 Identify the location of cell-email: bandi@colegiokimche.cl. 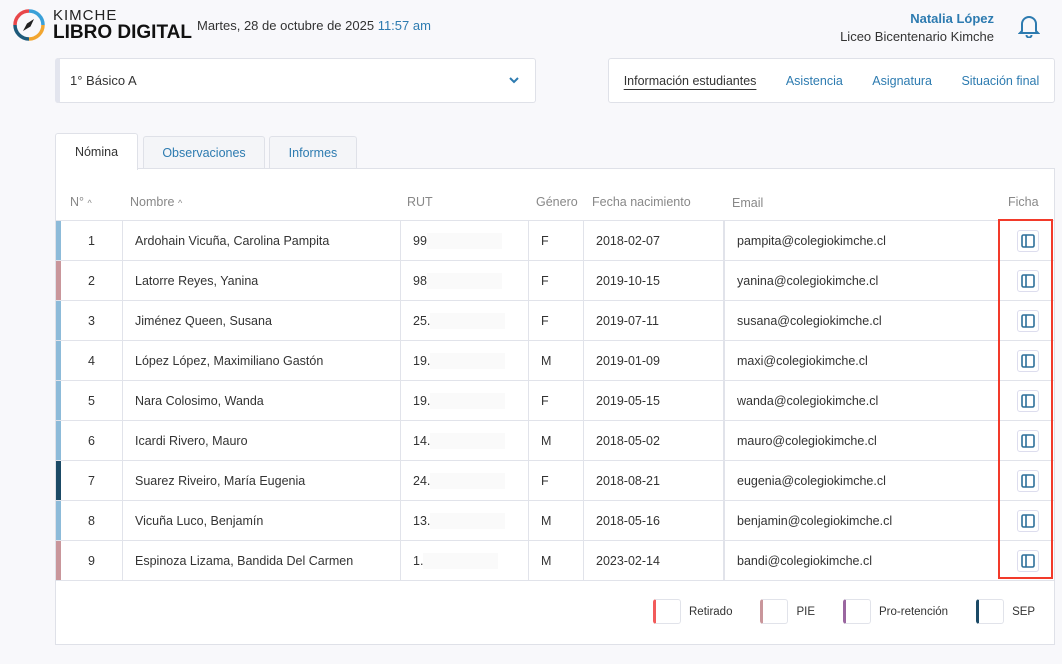
(863, 561).